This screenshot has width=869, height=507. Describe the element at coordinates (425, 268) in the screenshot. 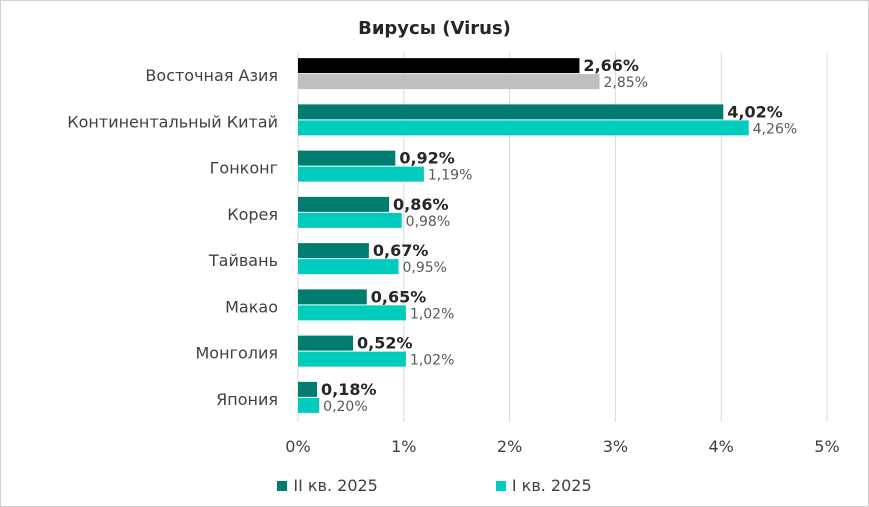

I see `data-label-q1: 0,95%` at that location.